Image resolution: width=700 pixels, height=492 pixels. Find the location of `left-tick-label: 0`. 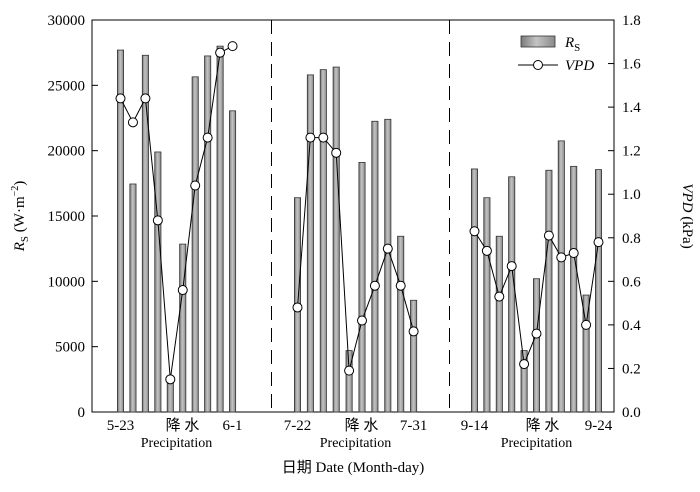

left-tick-label: 0 is located at coordinates (82, 413).